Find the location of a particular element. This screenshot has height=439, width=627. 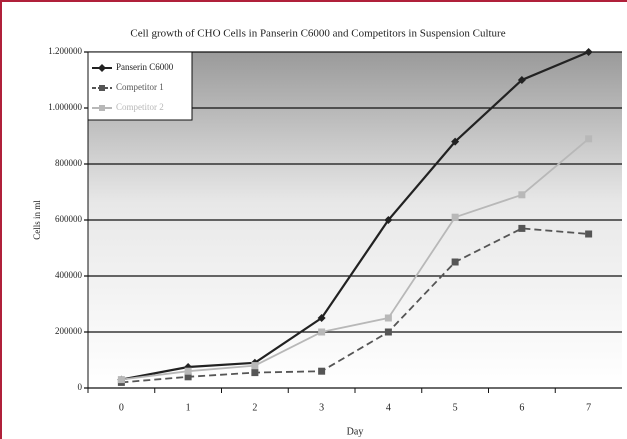

x-tick-label: 7 is located at coordinates (588, 407).